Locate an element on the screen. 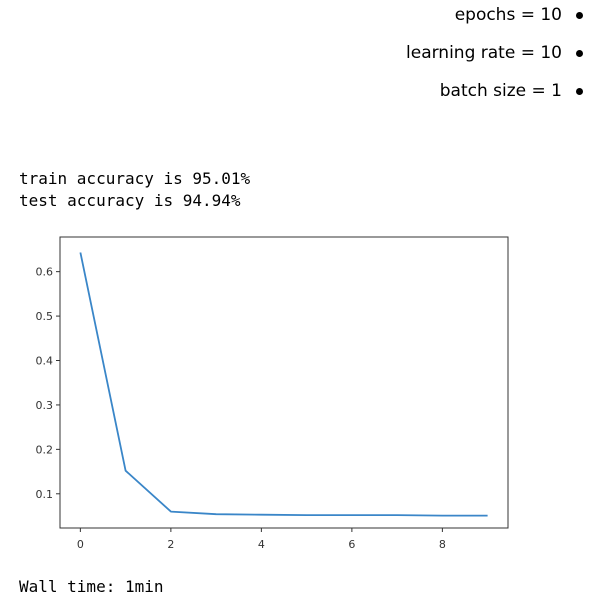 Image resolution: width=595 pixels, height=611 pixels. bullet-text: learning rate = 10 is located at coordinates (484, 53).